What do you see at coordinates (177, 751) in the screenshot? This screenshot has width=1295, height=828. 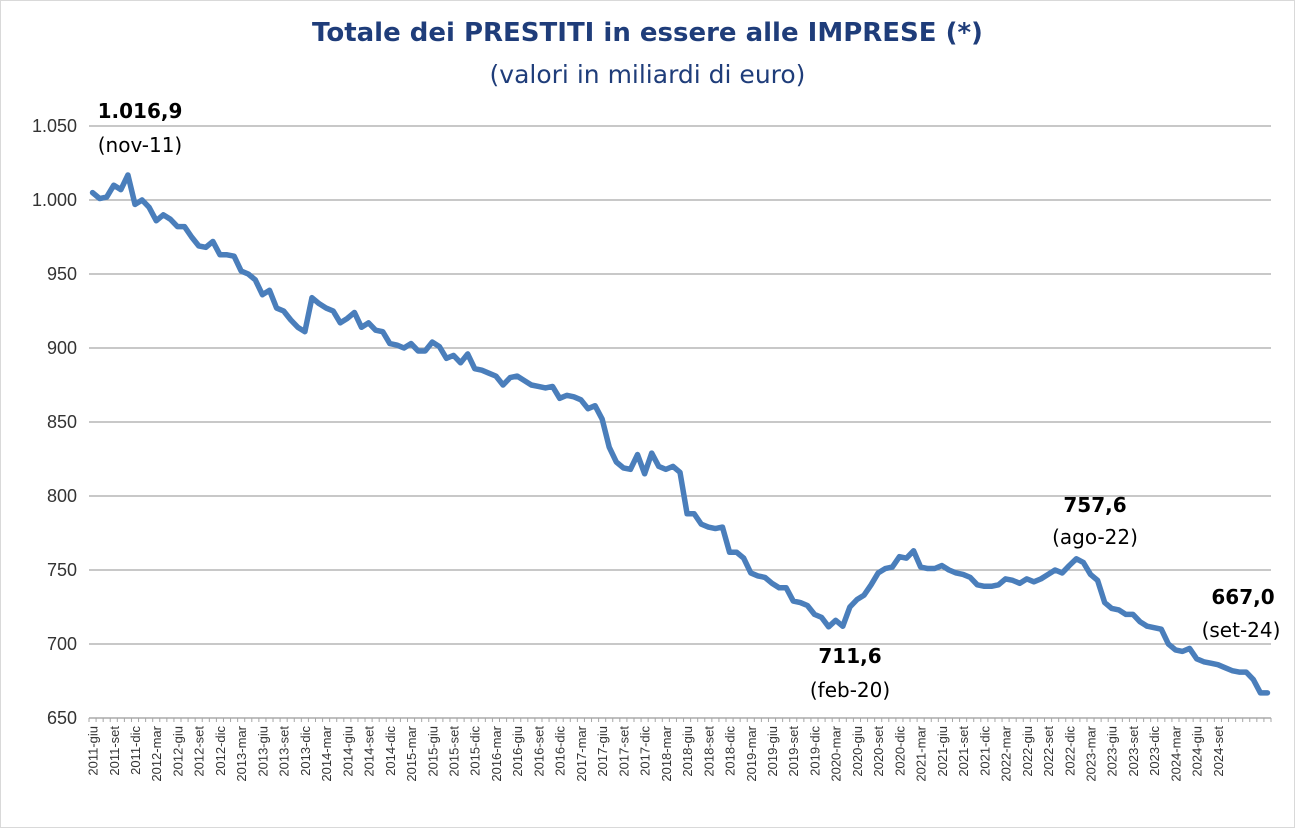 I see `x-tick-label: 2012-giu` at bounding box center [177, 751].